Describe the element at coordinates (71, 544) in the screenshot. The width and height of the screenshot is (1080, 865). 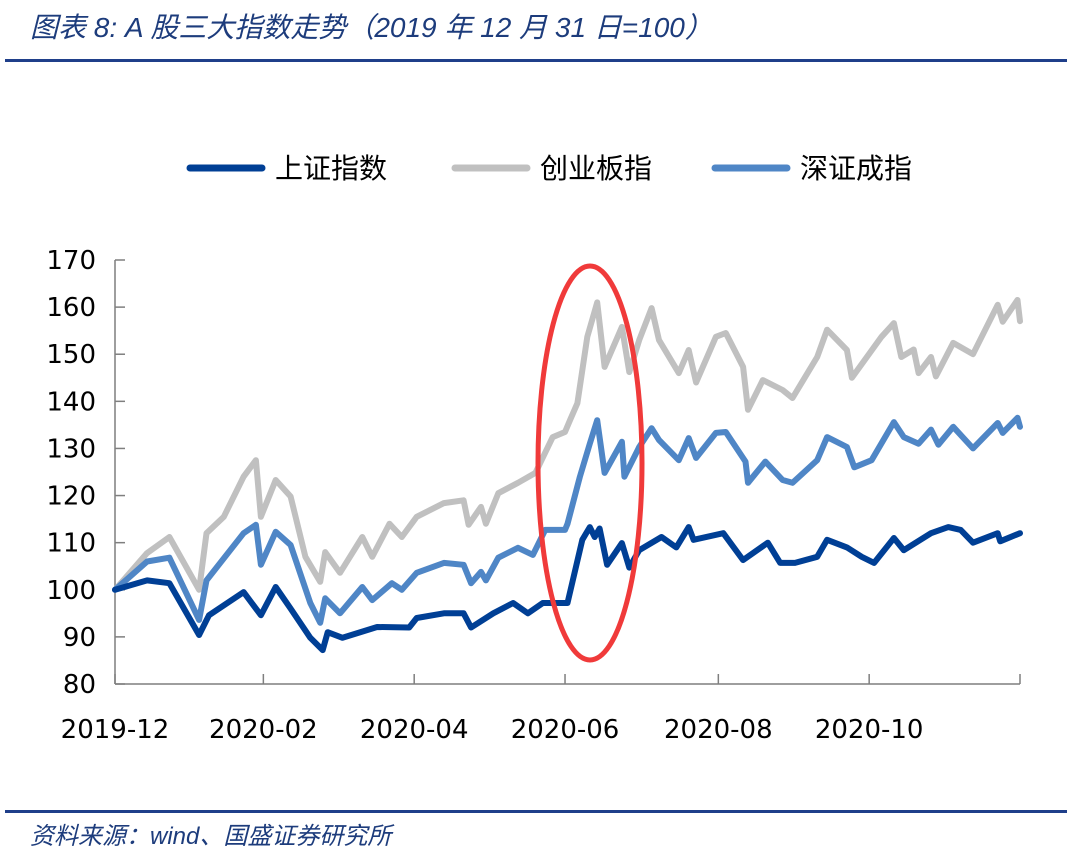
I see `y-tick-label: 110` at that location.